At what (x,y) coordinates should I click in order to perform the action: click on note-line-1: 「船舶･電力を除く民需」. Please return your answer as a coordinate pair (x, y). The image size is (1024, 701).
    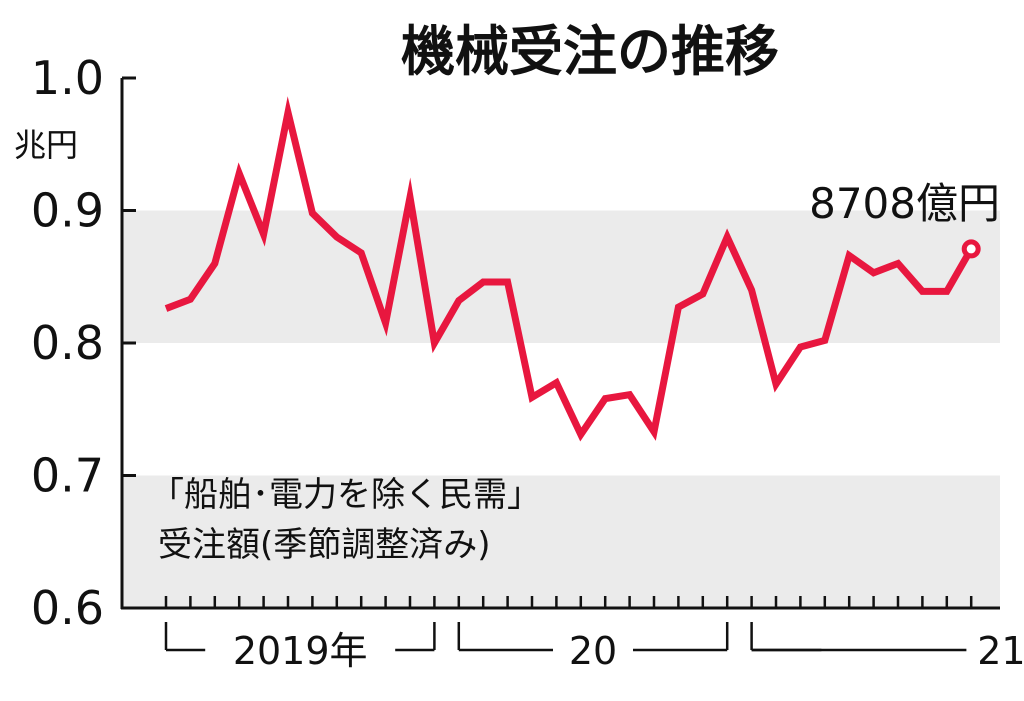
    Looking at the image, I should click on (345, 495).